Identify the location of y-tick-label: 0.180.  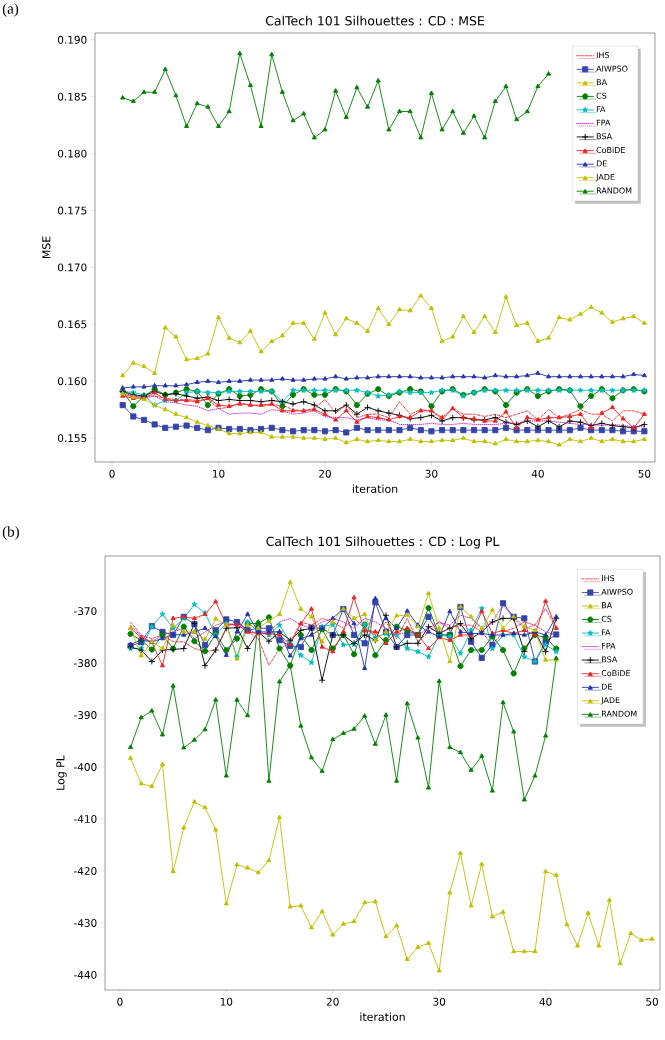
(72, 153).